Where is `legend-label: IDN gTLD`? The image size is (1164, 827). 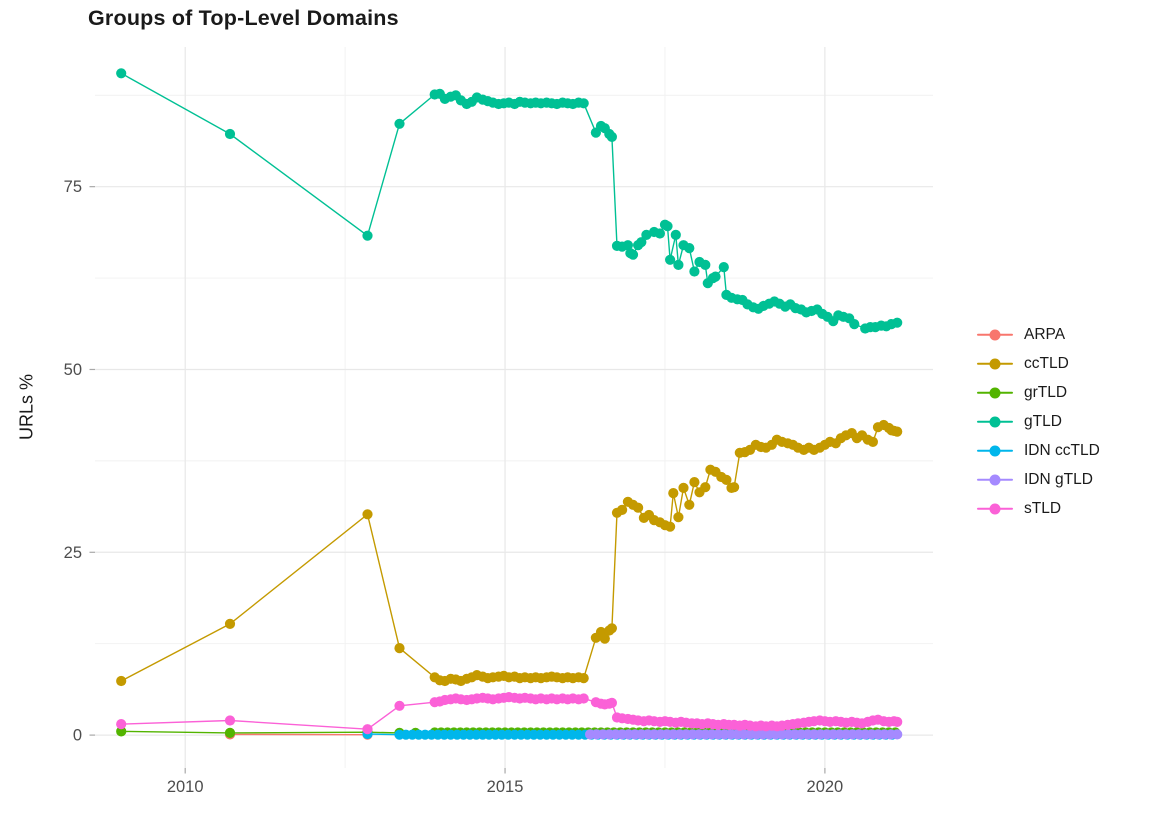
legend-label: IDN gTLD is located at coordinates (1058, 479).